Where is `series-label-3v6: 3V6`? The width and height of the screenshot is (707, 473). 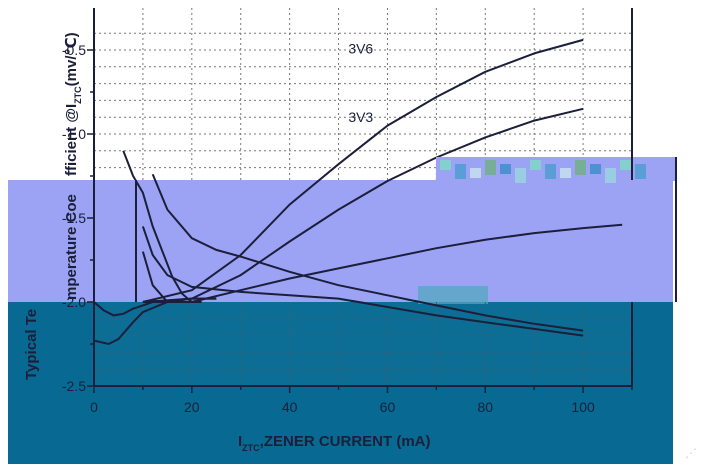
series-label-3v6: 3V6 is located at coordinates (360, 48).